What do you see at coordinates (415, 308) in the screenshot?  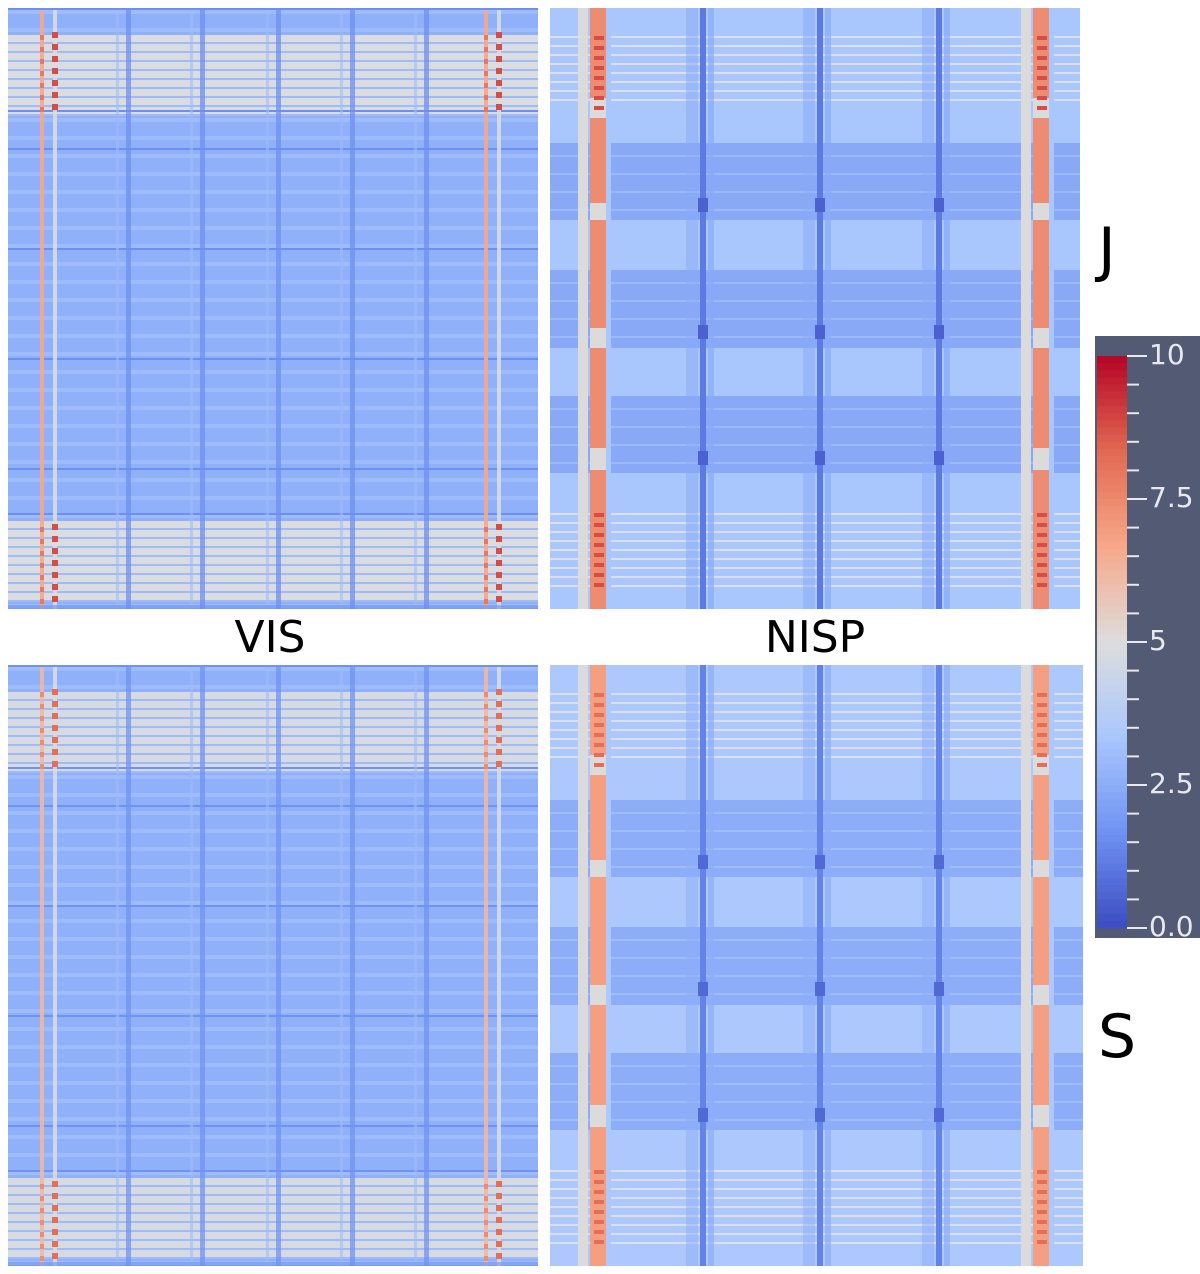 I see `heatmap-column-light` at bounding box center [415, 308].